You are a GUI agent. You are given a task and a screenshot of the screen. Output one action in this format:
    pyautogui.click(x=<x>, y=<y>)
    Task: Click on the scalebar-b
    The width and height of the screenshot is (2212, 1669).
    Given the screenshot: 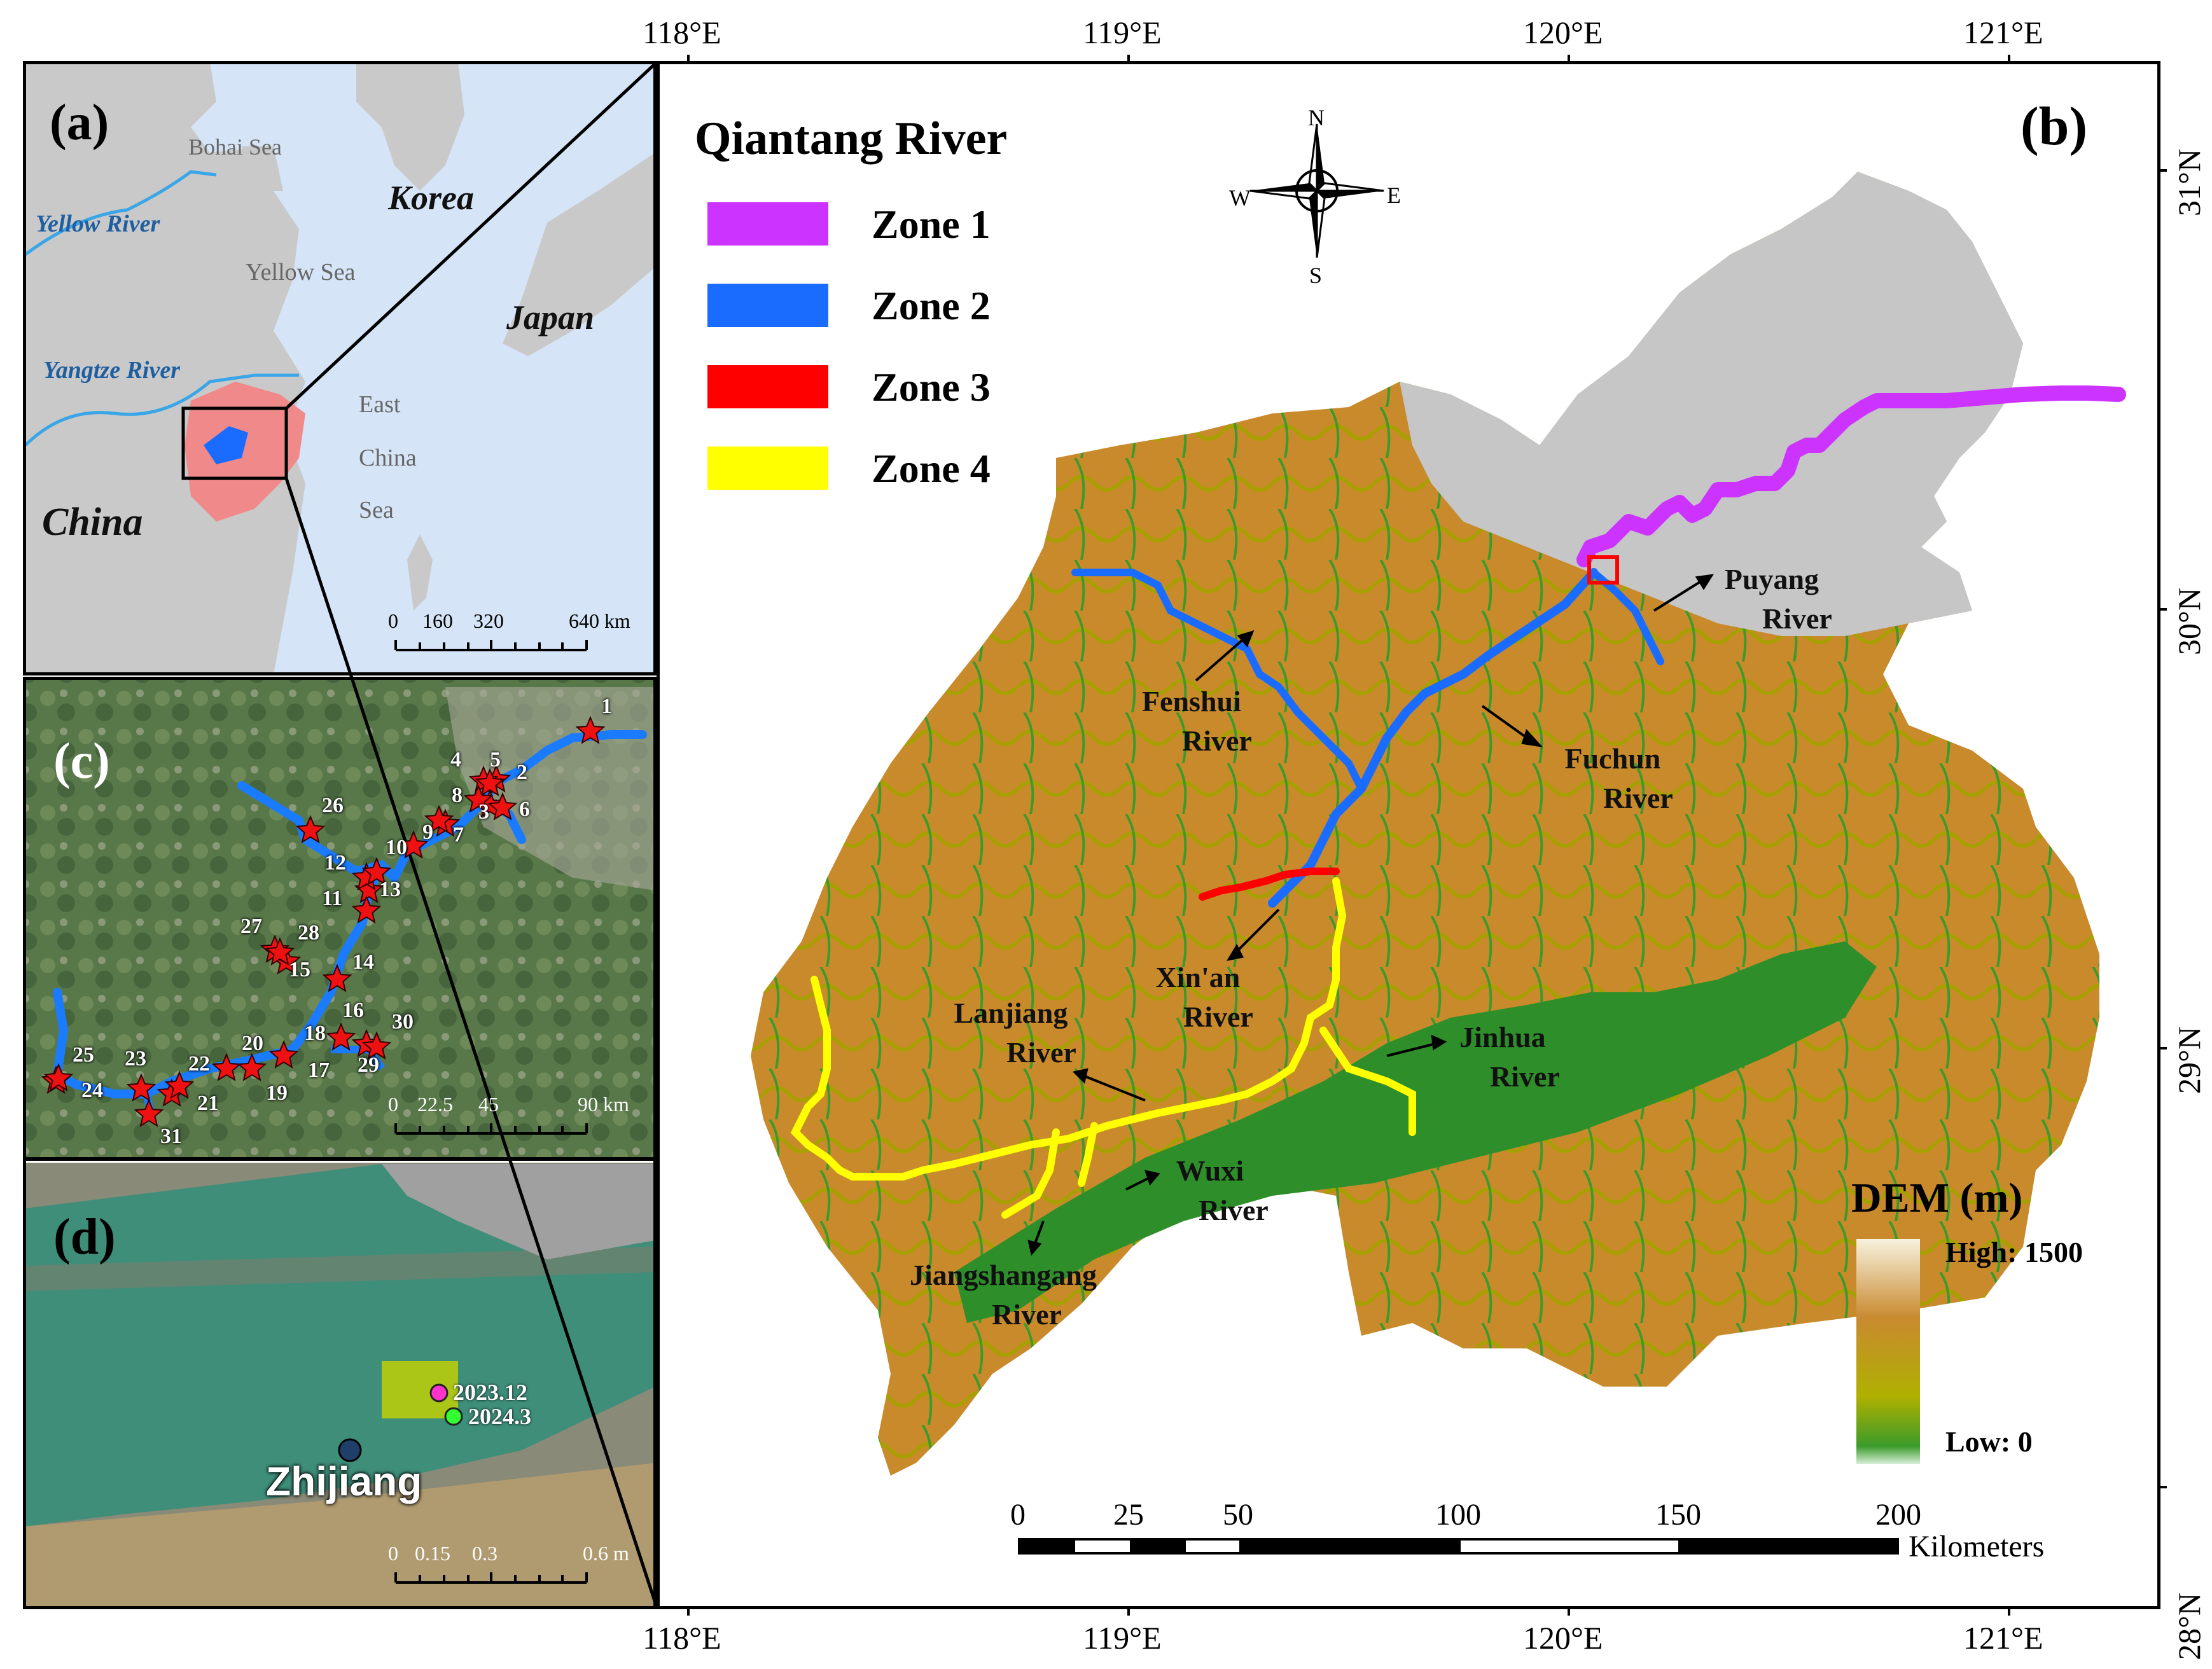 What is the action you would take?
    pyautogui.click(x=1458, y=1546)
    